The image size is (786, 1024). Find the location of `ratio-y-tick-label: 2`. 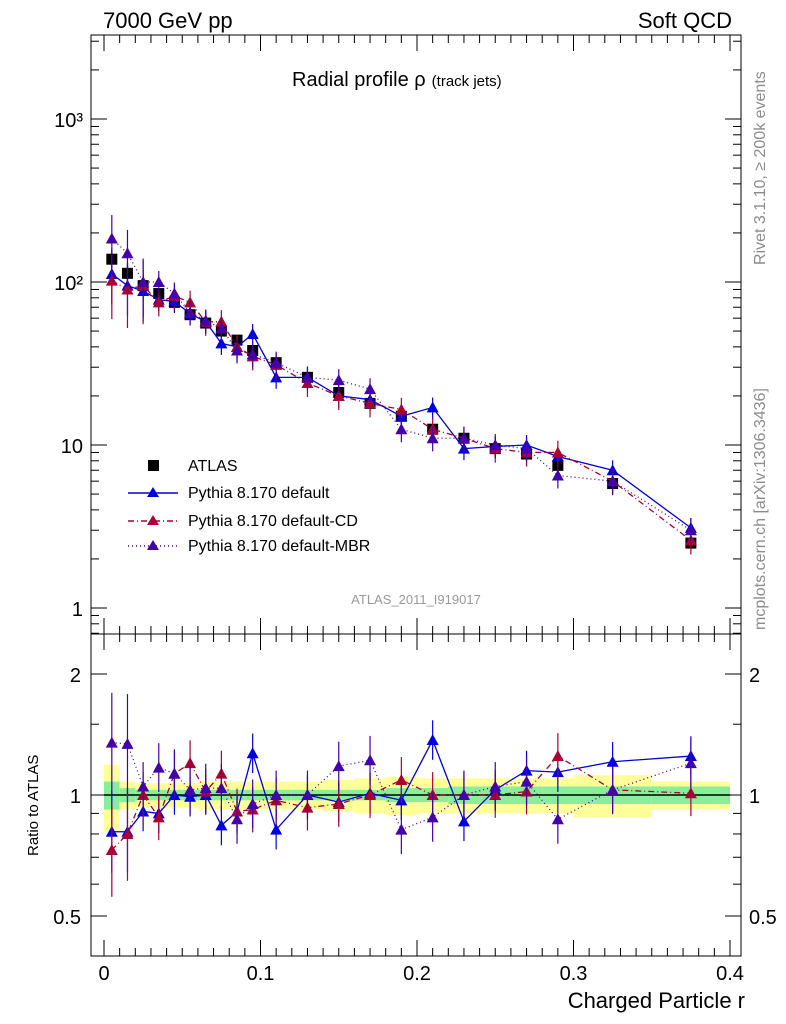

ratio-y-tick-label: 2 is located at coordinates (75, 676).